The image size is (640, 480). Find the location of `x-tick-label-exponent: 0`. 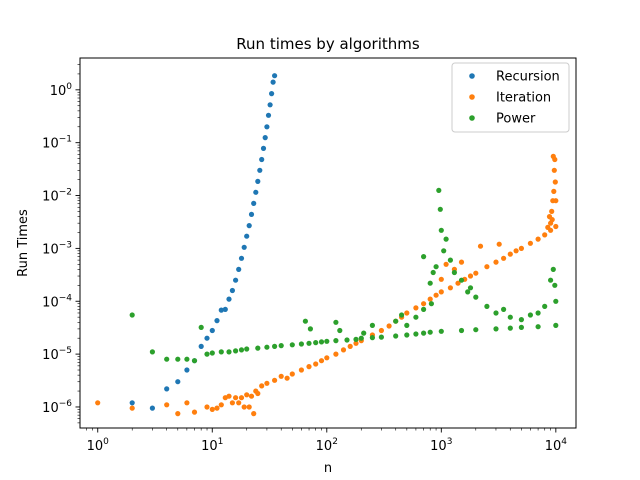

x-tick-label-exponent: 0 is located at coordinates (106, 442).